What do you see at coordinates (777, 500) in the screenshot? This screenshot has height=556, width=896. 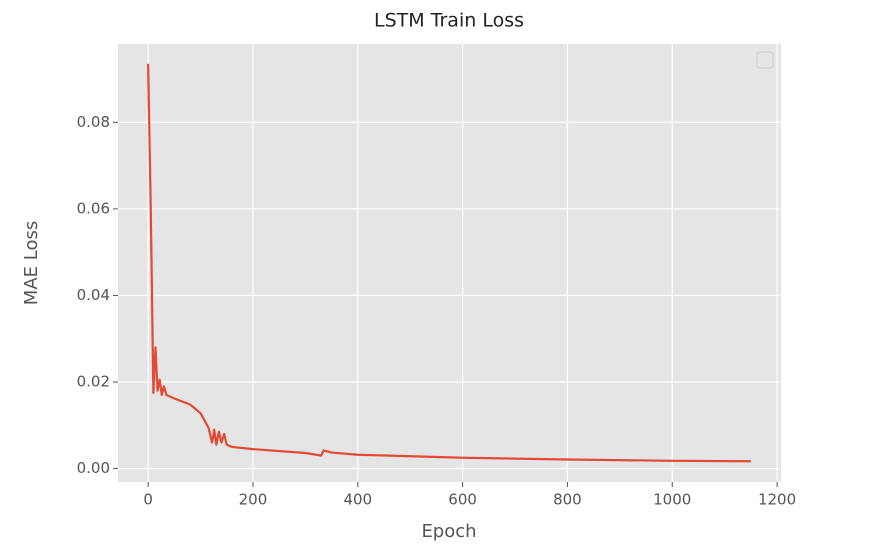 I see `x-tick-label: 1200` at bounding box center [777, 500].